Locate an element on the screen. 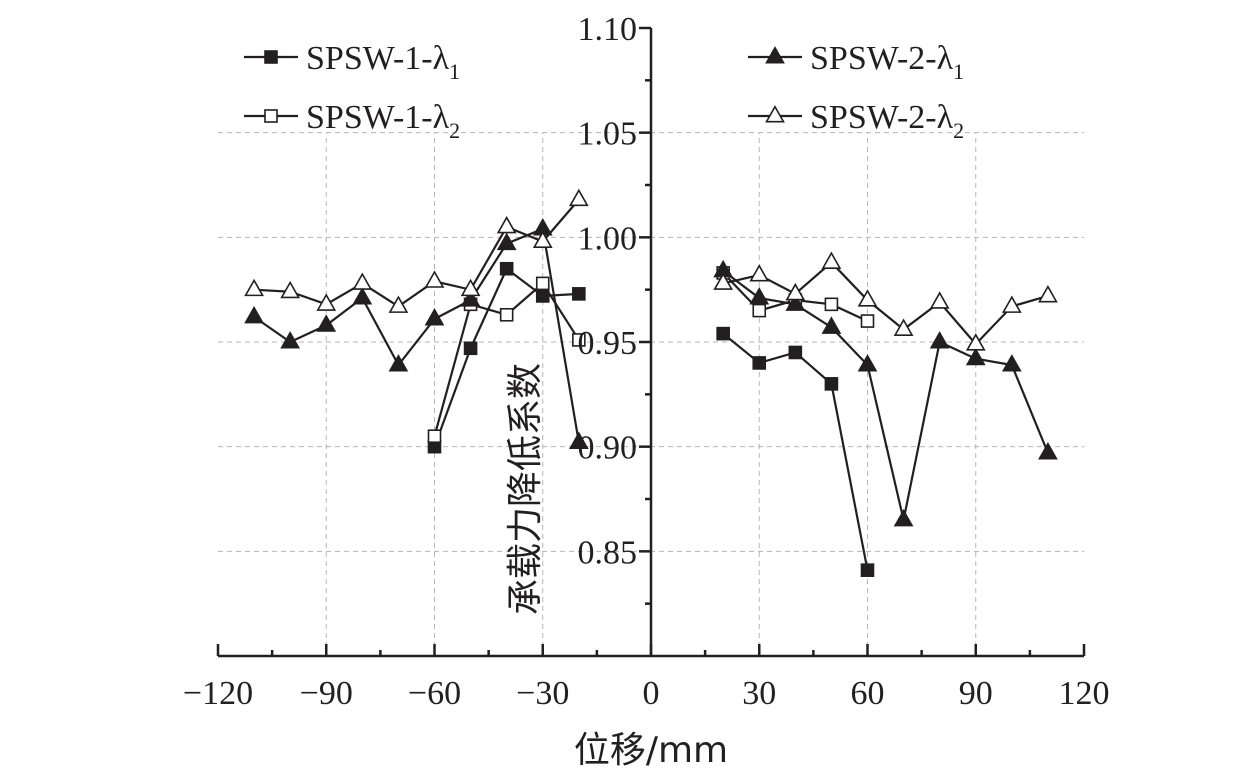 The image size is (1260, 778). legend-entry: SPSW-1-λ1 is located at coordinates (352, 62).